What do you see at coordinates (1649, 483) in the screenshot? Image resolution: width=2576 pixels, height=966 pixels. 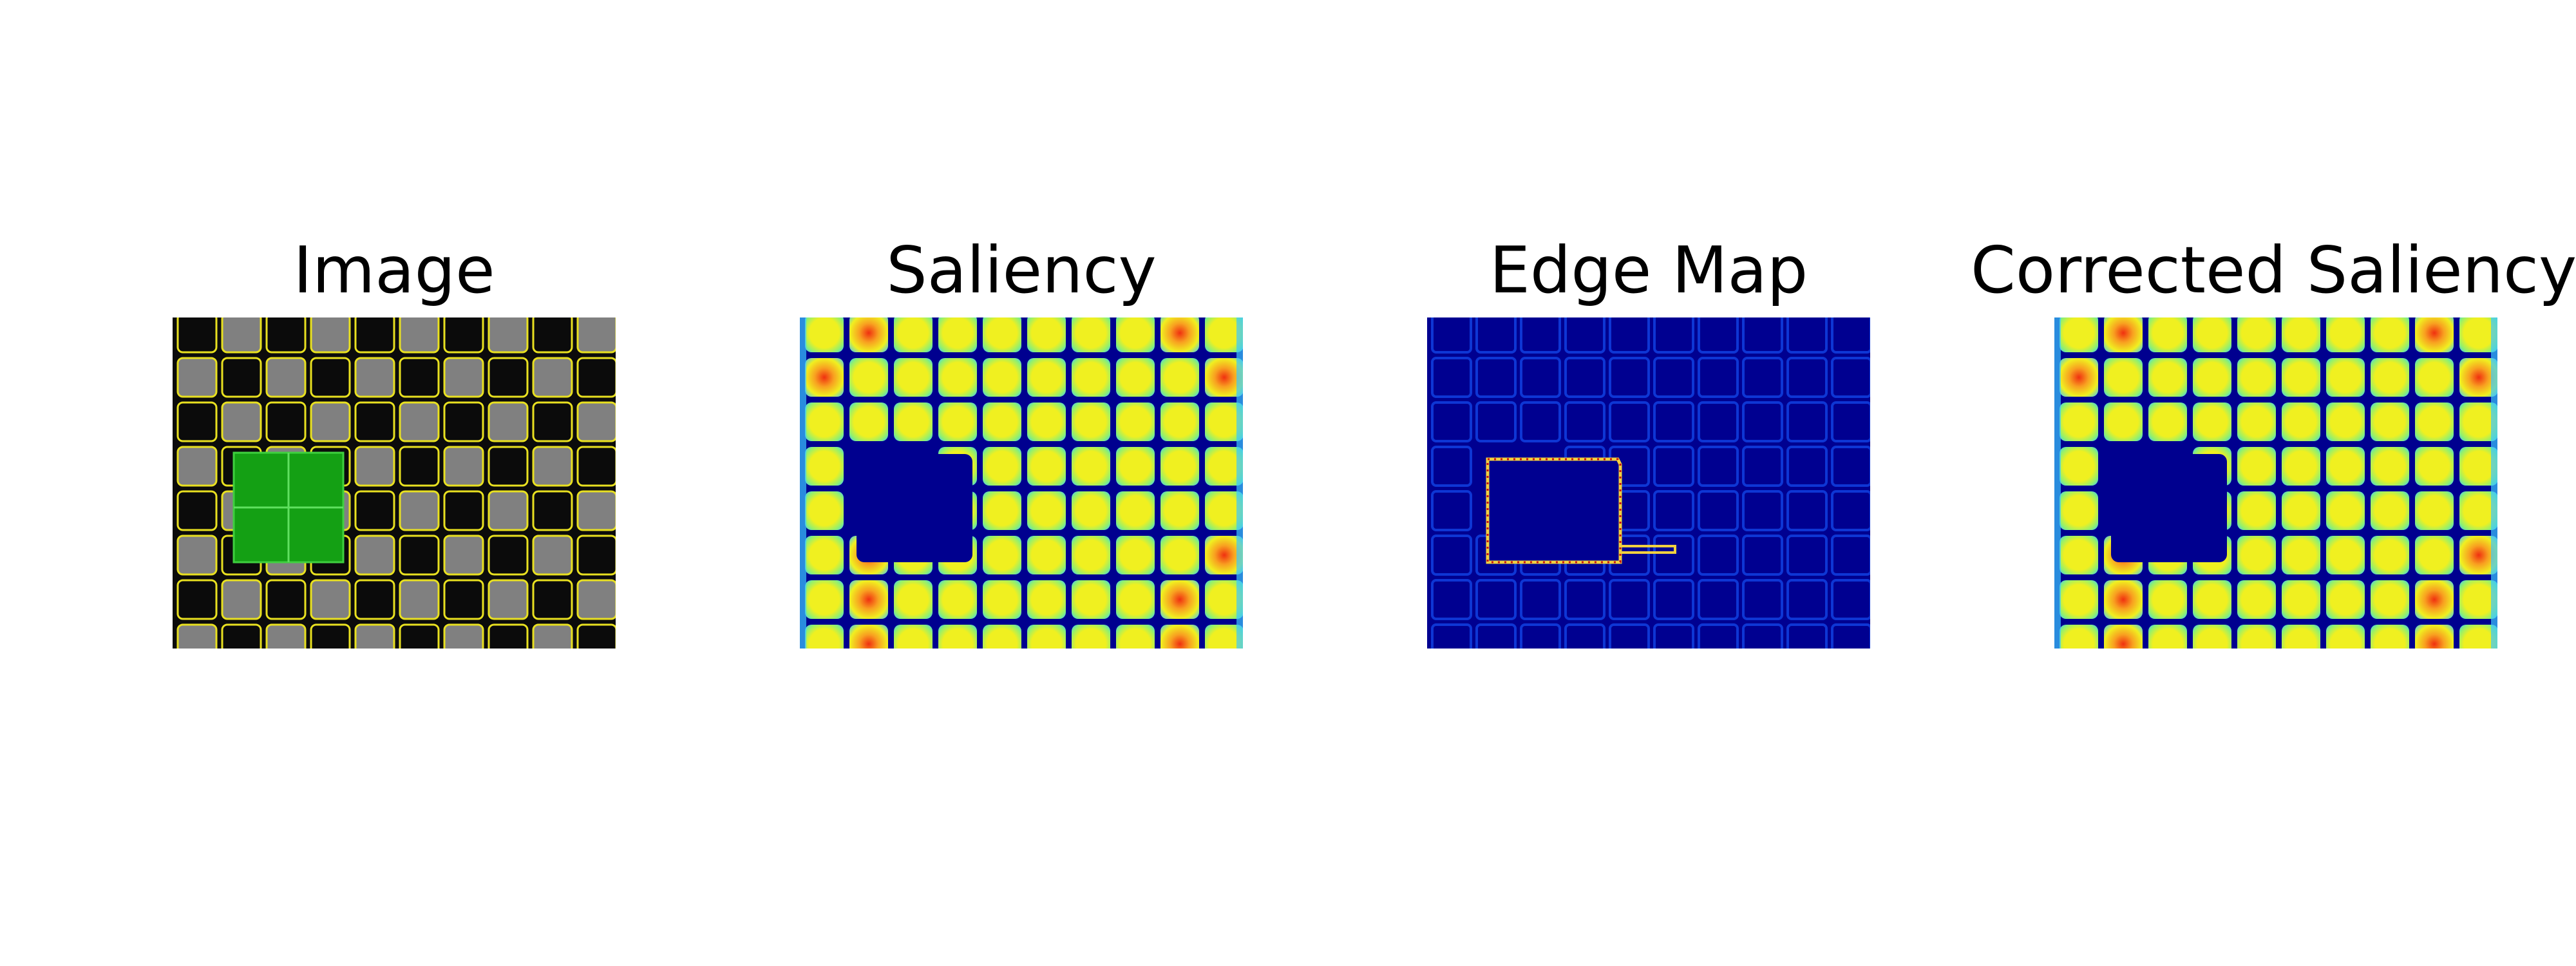 I see `edge-map-panel` at bounding box center [1649, 483].